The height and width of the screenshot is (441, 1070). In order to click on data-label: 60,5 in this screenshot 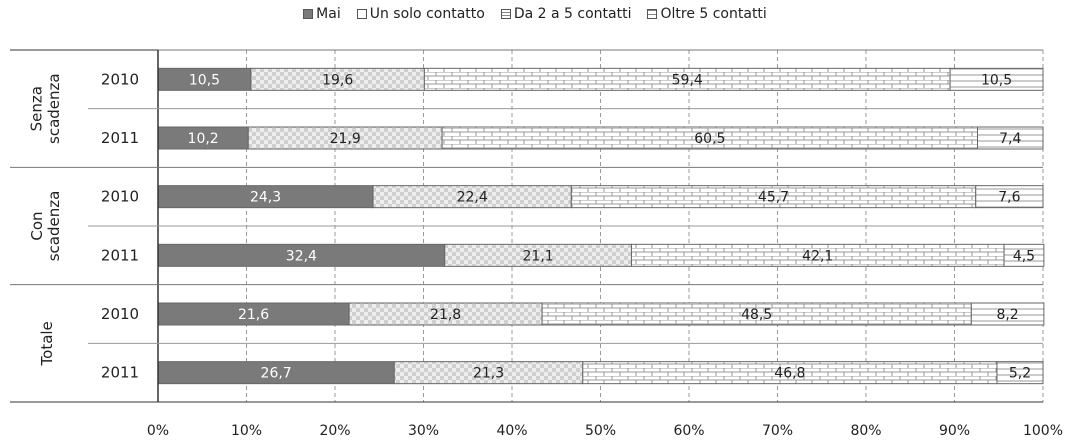, I will do `click(709, 139)`.